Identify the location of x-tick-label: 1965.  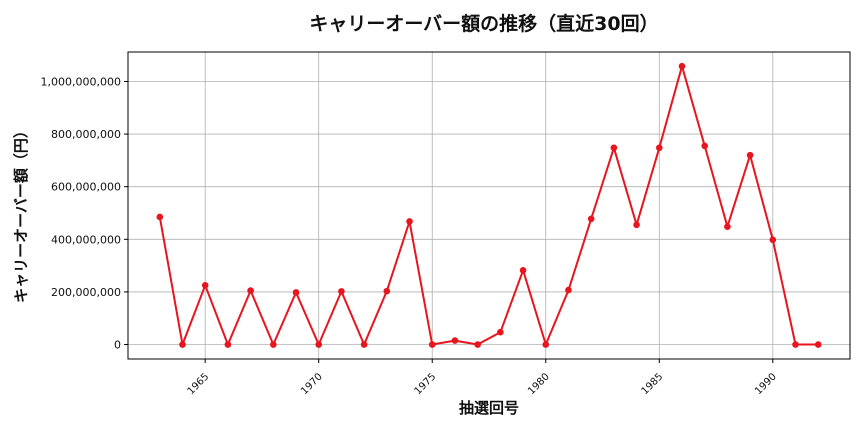
(199, 384).